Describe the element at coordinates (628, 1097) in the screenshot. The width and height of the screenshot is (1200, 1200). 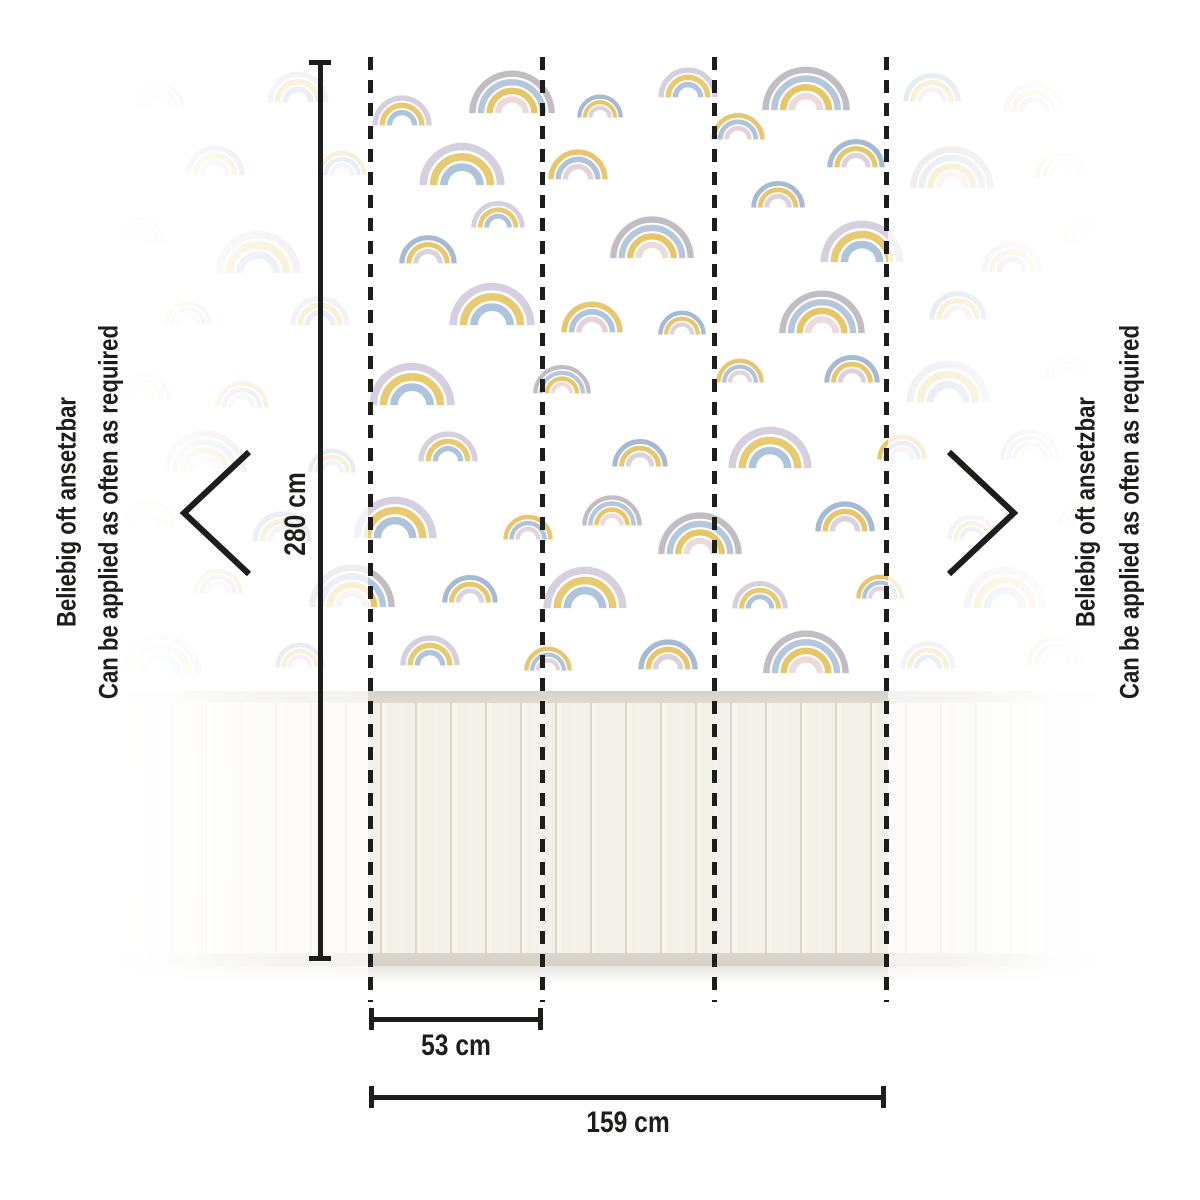
I see `total-width-measure-line` at that location.